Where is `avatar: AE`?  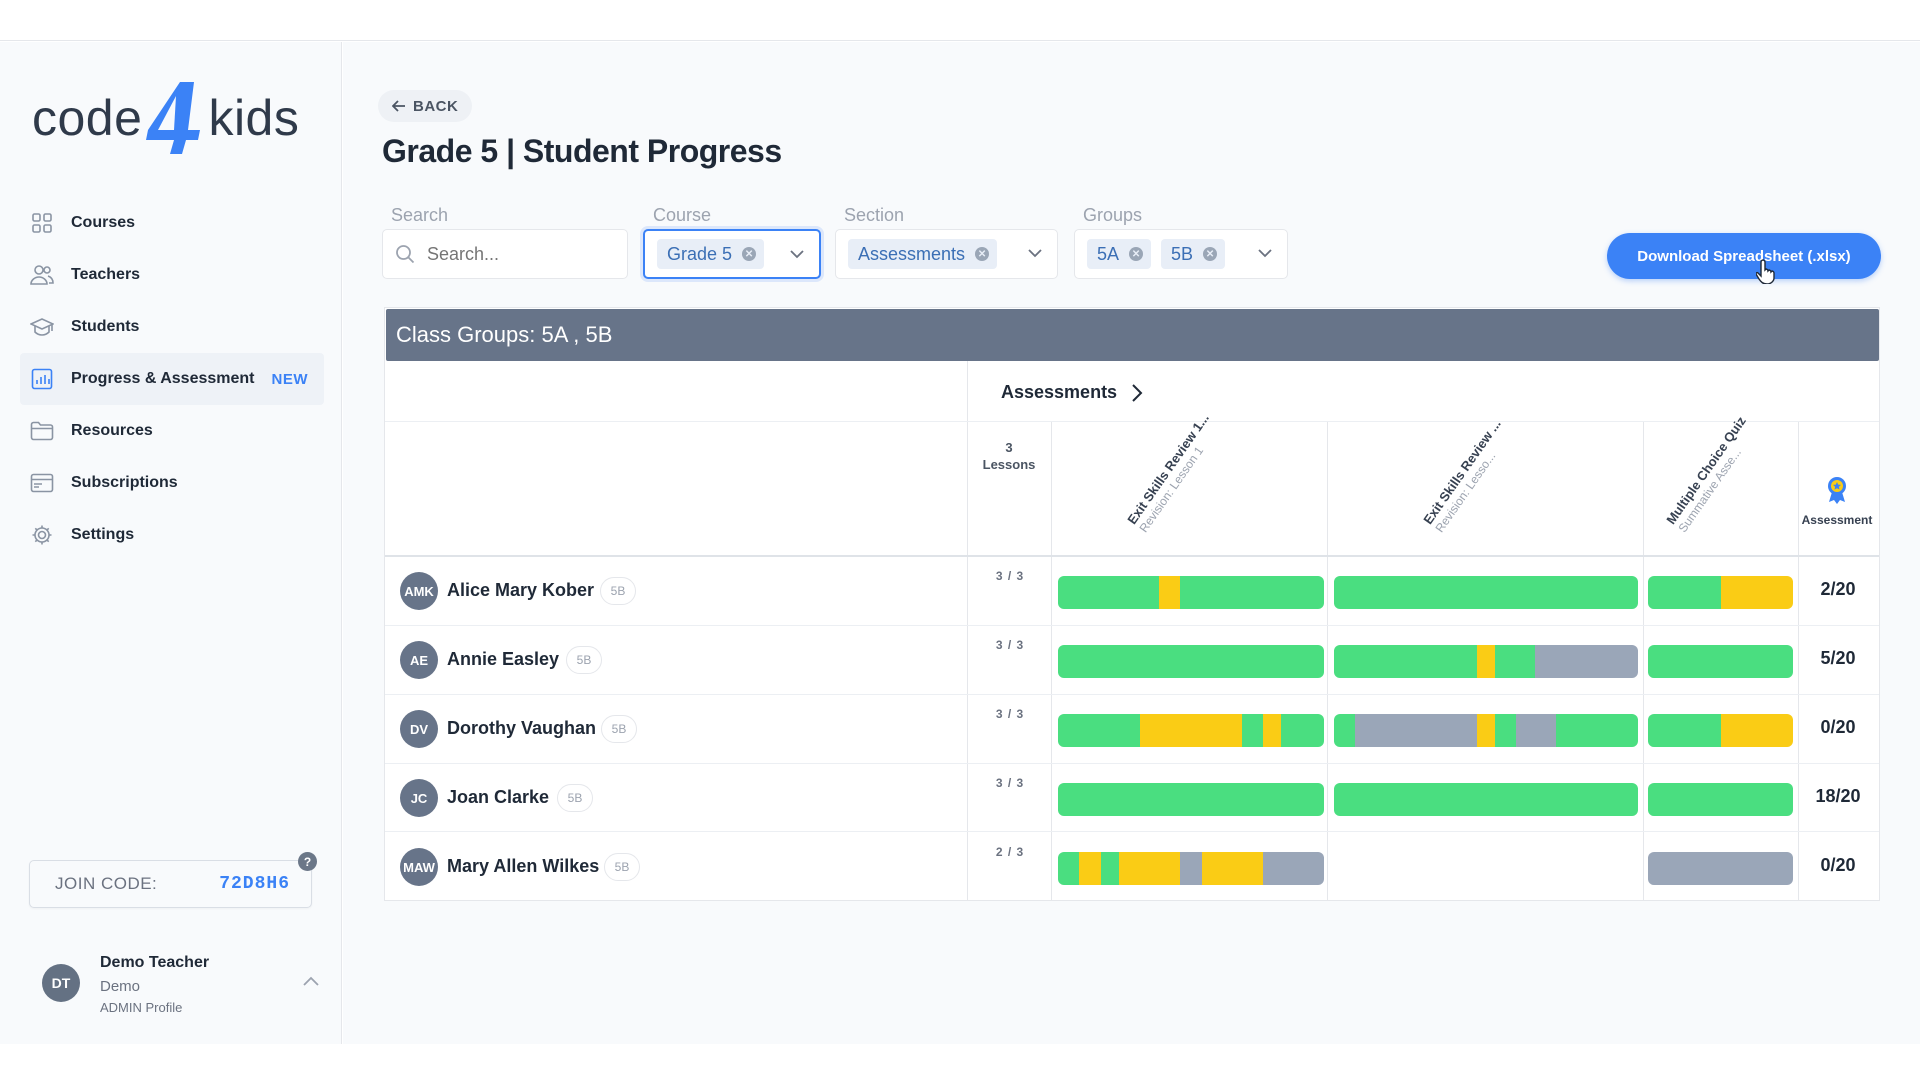 avatar: AE is located at coordinates (419, 660).